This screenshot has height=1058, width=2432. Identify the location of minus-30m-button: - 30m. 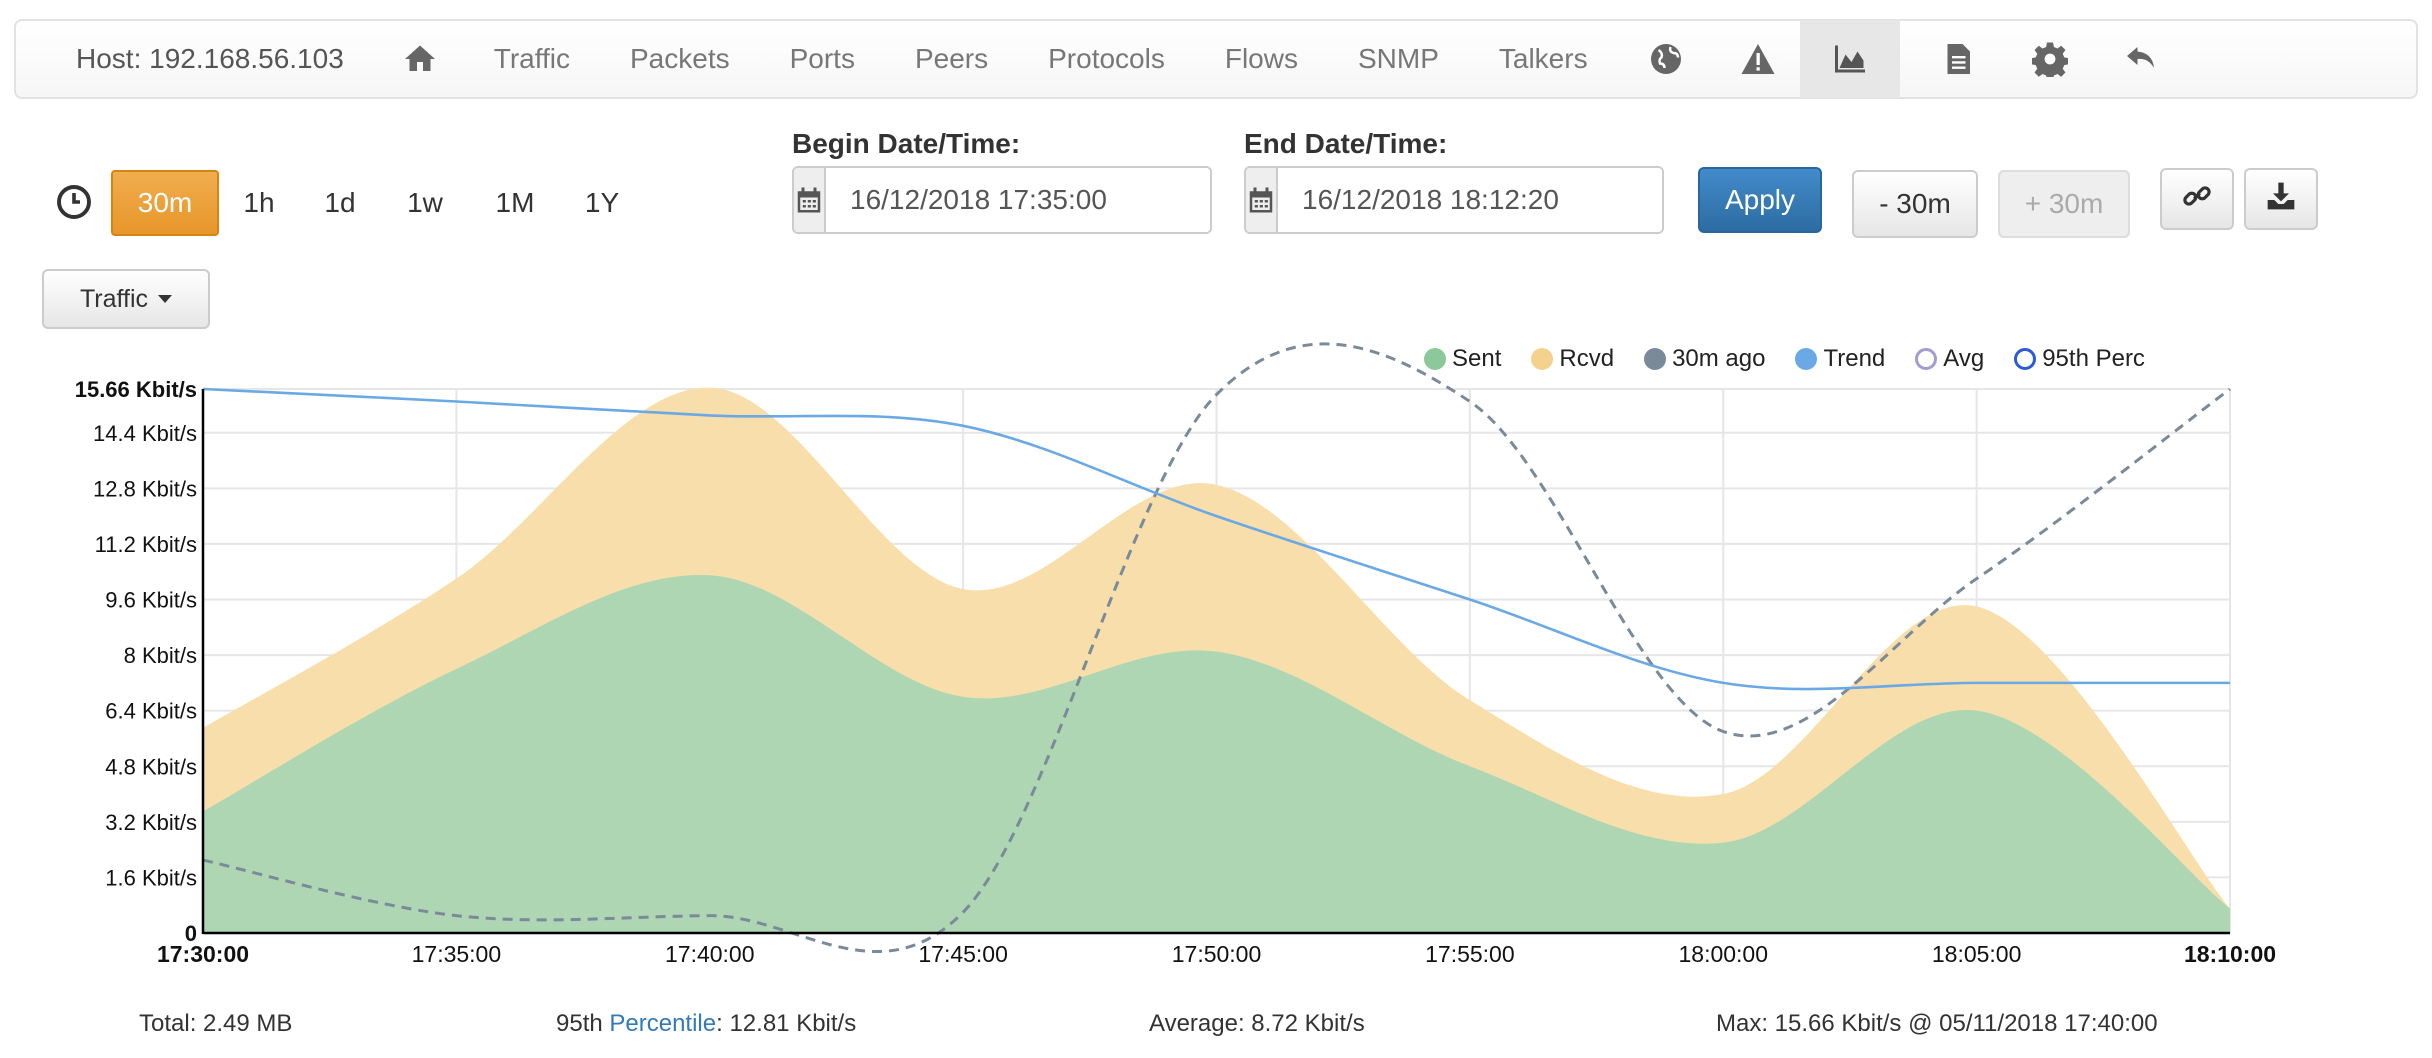
(1915, 204).